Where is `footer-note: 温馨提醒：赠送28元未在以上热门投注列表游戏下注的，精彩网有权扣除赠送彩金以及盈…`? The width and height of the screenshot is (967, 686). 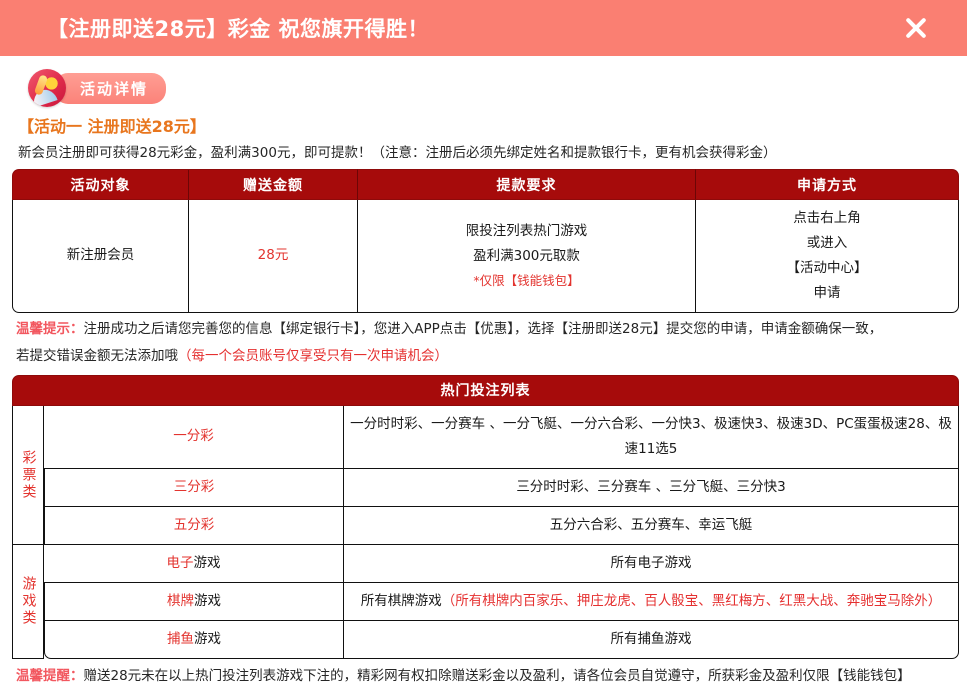
footer-note: 温馨提醒：赠送28元未在以上热门投注列表游戏下注的，精彩网有权扣除赠送彩金以及盈… is located at coordinates (486, 676).